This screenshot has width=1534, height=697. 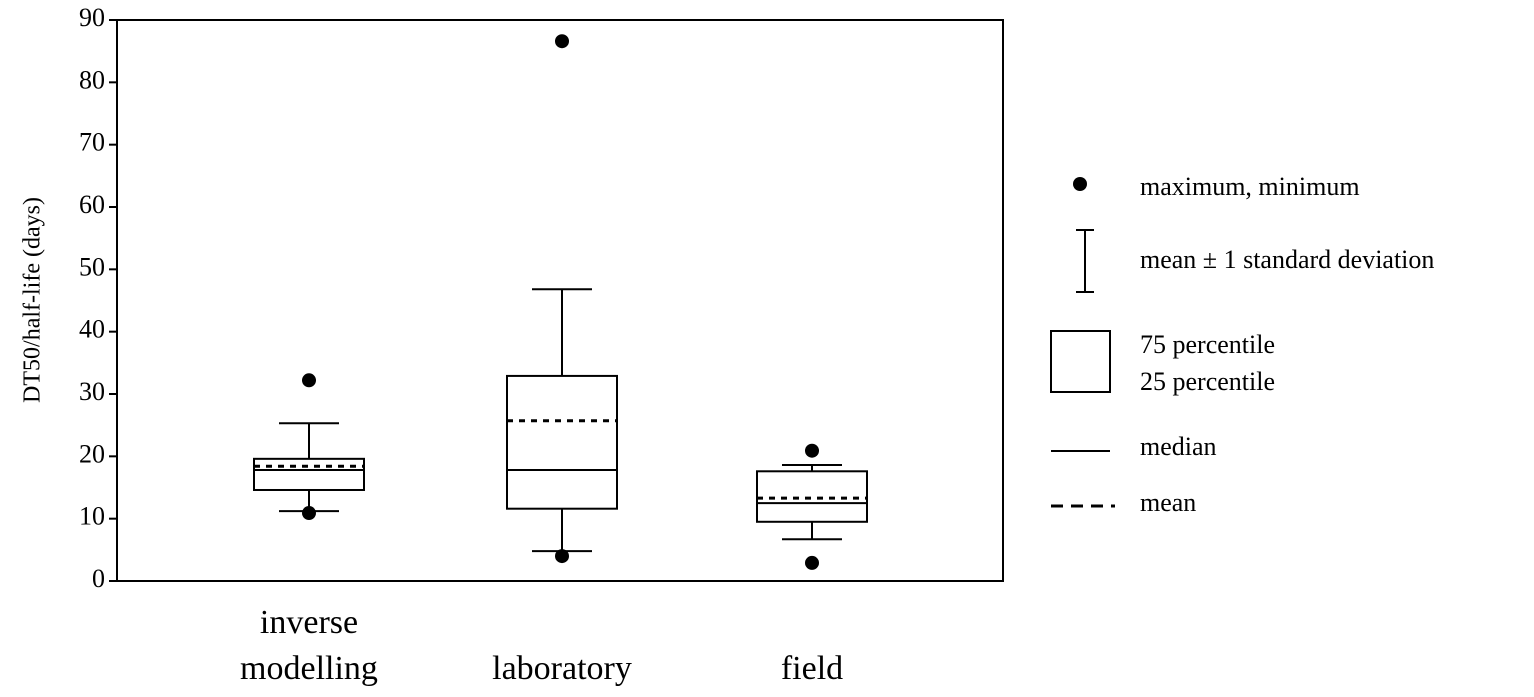 What do you see at coordinates (92, 142) in the screenshot?
I see `y-tick-label: 70` at bounding box center [92, 142].